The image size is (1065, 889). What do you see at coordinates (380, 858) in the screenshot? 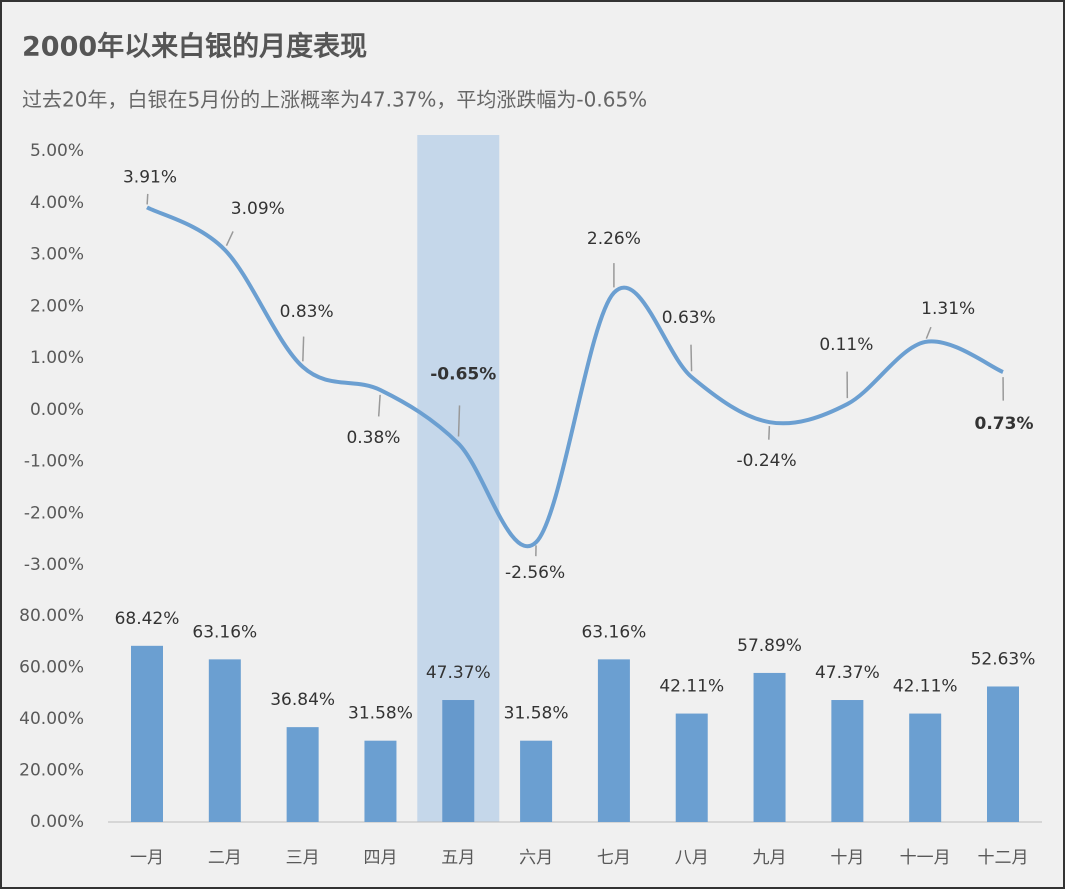
I see `x-tick-label: 四月` at bounding box center [380, 858].